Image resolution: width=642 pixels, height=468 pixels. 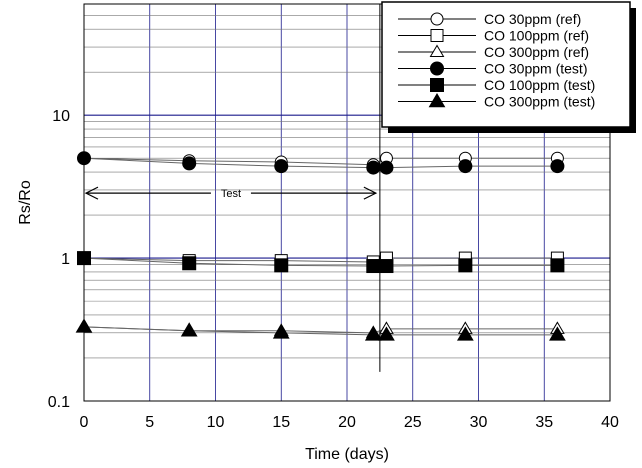 I want to click on legend-box, so click(x=506, y=64).